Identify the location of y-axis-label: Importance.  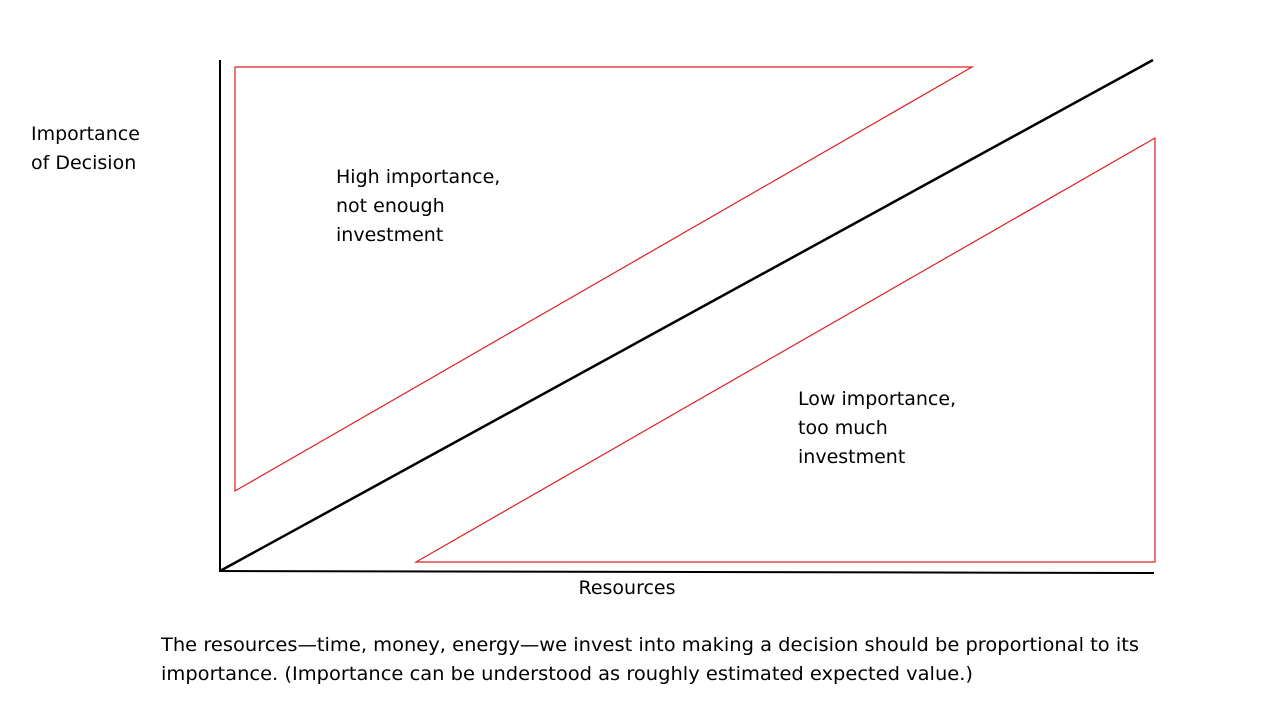
(85, 134).